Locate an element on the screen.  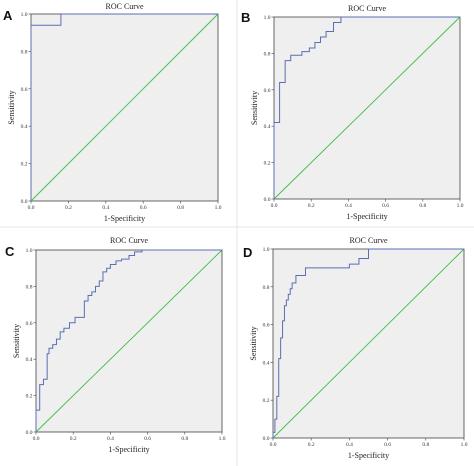
panel-d-x-tick-label: 0.0 is located at coordinates (273, 445).